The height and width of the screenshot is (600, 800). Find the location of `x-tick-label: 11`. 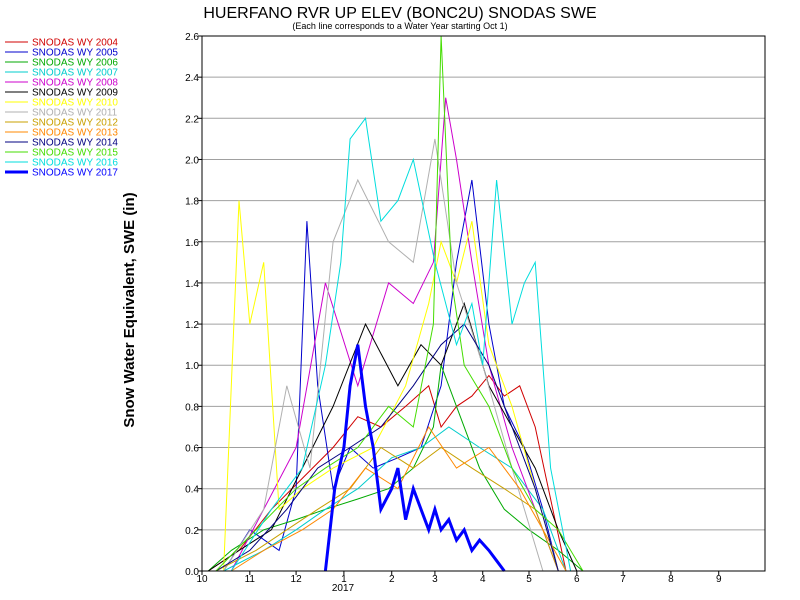

x-tick-label: 11 is located at coordinates (250, 579).